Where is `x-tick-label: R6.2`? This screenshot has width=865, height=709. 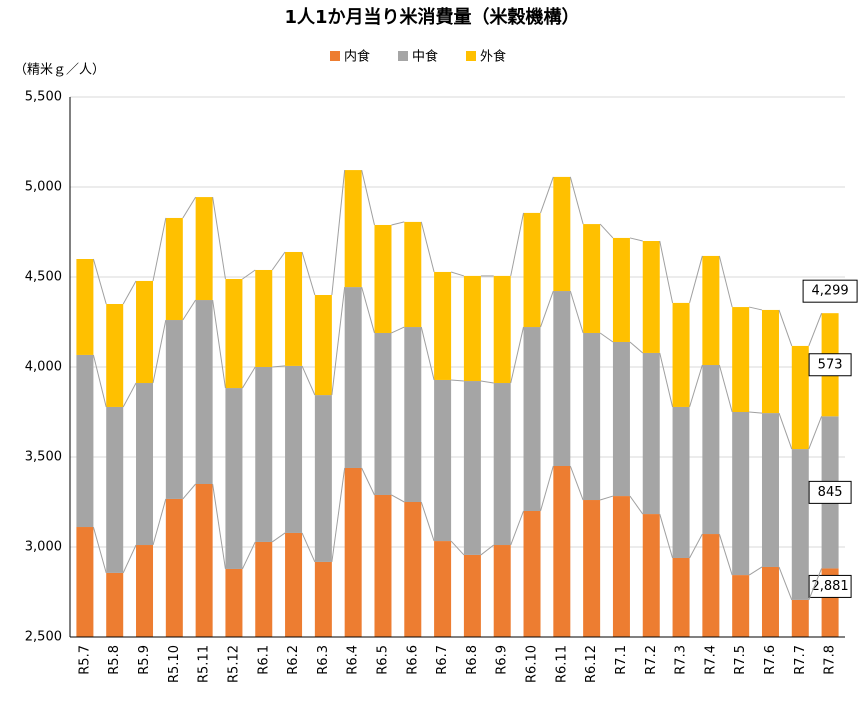 x-tick-label: R6.2 is located at coordinates (293, 660).